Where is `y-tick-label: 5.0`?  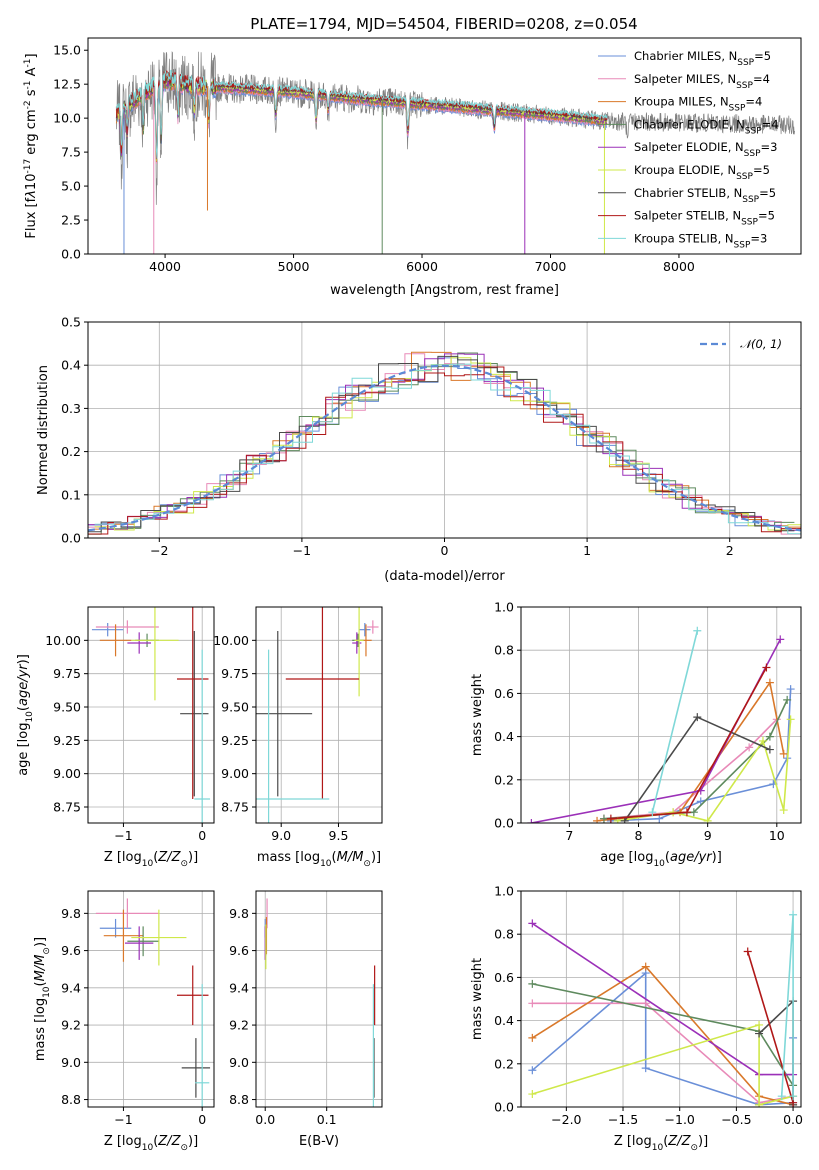 y-tick-label: 5.0 is located at coordinates (71, 186).